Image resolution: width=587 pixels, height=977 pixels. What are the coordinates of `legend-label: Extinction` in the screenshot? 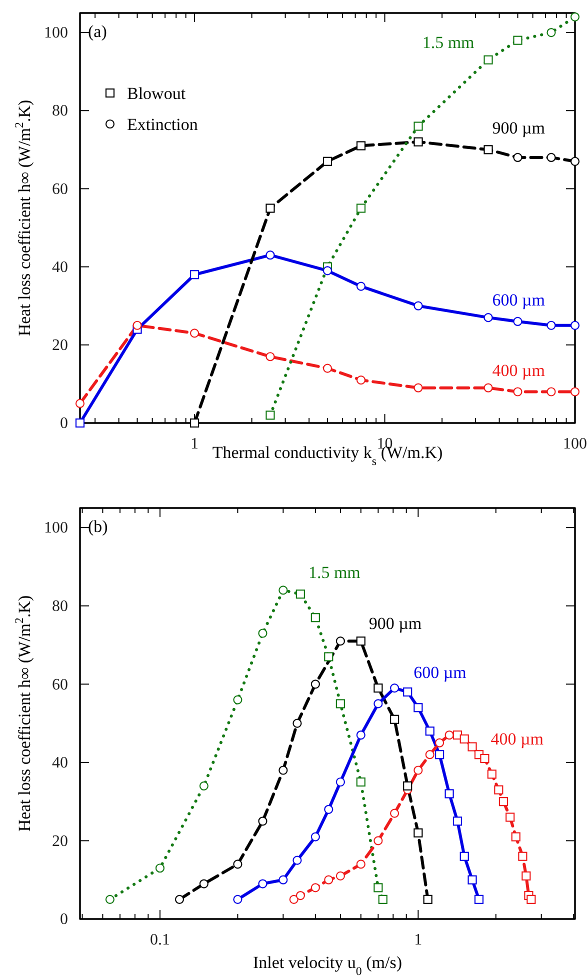 It's located at (162, 124).